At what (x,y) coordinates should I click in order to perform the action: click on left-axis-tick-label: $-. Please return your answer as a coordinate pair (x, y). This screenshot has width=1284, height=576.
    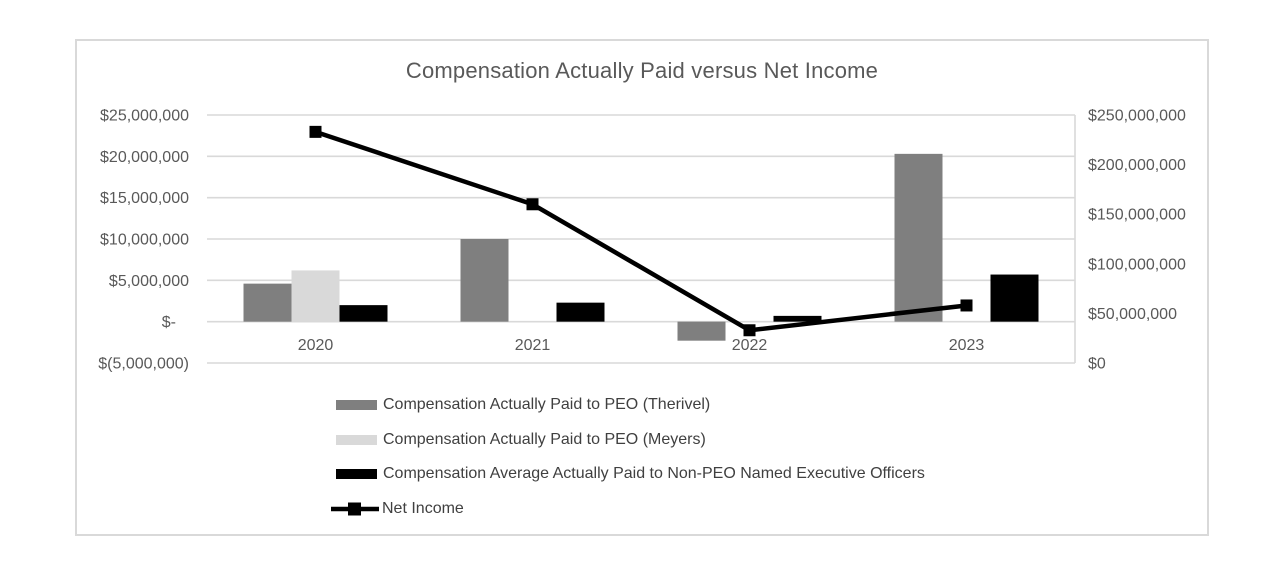
    Looking at the image, I should click on (169, 322).